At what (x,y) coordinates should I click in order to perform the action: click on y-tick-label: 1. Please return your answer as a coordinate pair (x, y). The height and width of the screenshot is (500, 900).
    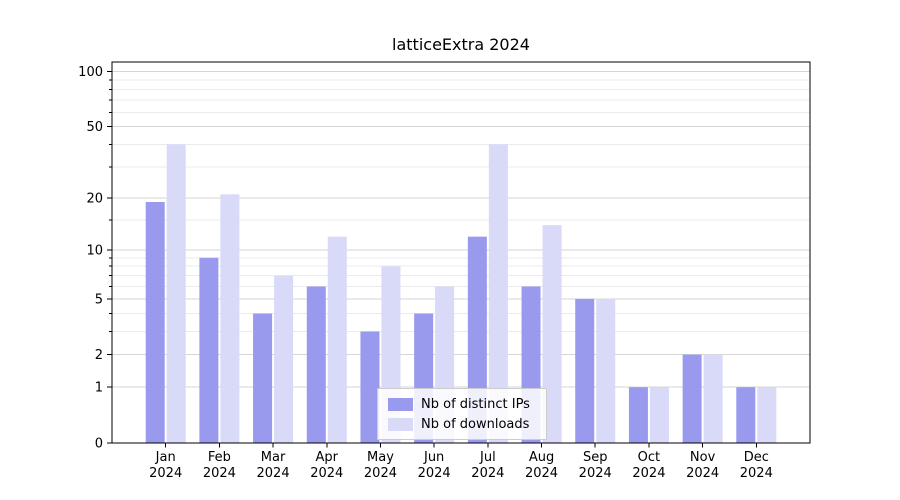
    Looking at the image, I should click on (99, 388).